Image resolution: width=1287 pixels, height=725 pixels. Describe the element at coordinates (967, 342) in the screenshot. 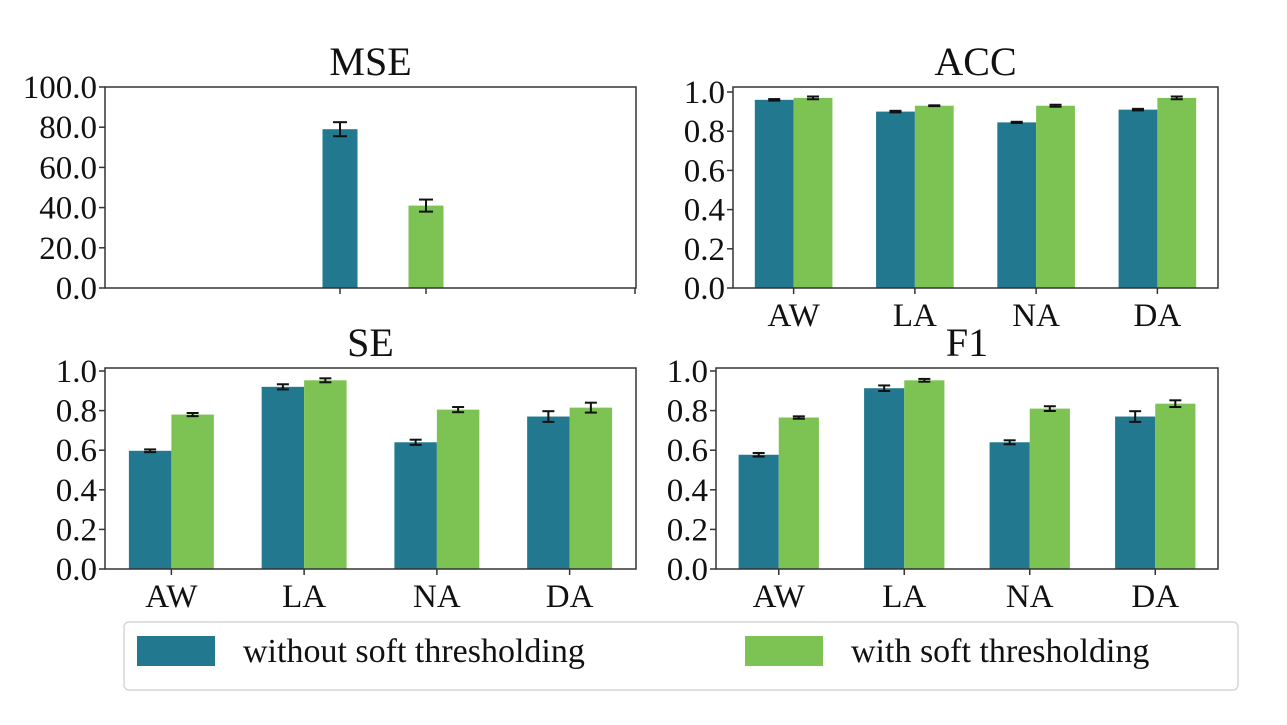

I see `panel-title: F1` at that location.